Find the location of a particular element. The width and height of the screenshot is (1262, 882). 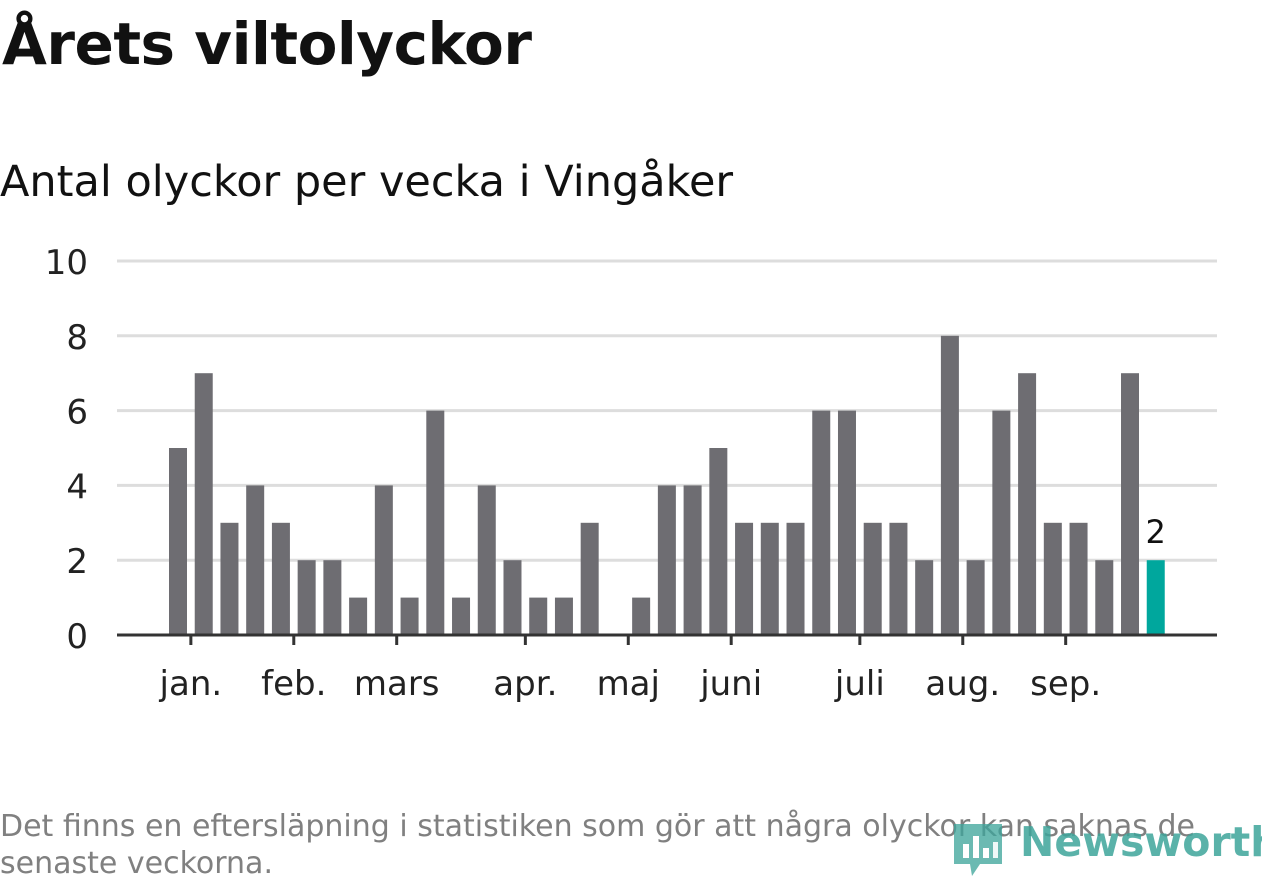

x-tick-label: apr. is located at coordinates (525, 684).